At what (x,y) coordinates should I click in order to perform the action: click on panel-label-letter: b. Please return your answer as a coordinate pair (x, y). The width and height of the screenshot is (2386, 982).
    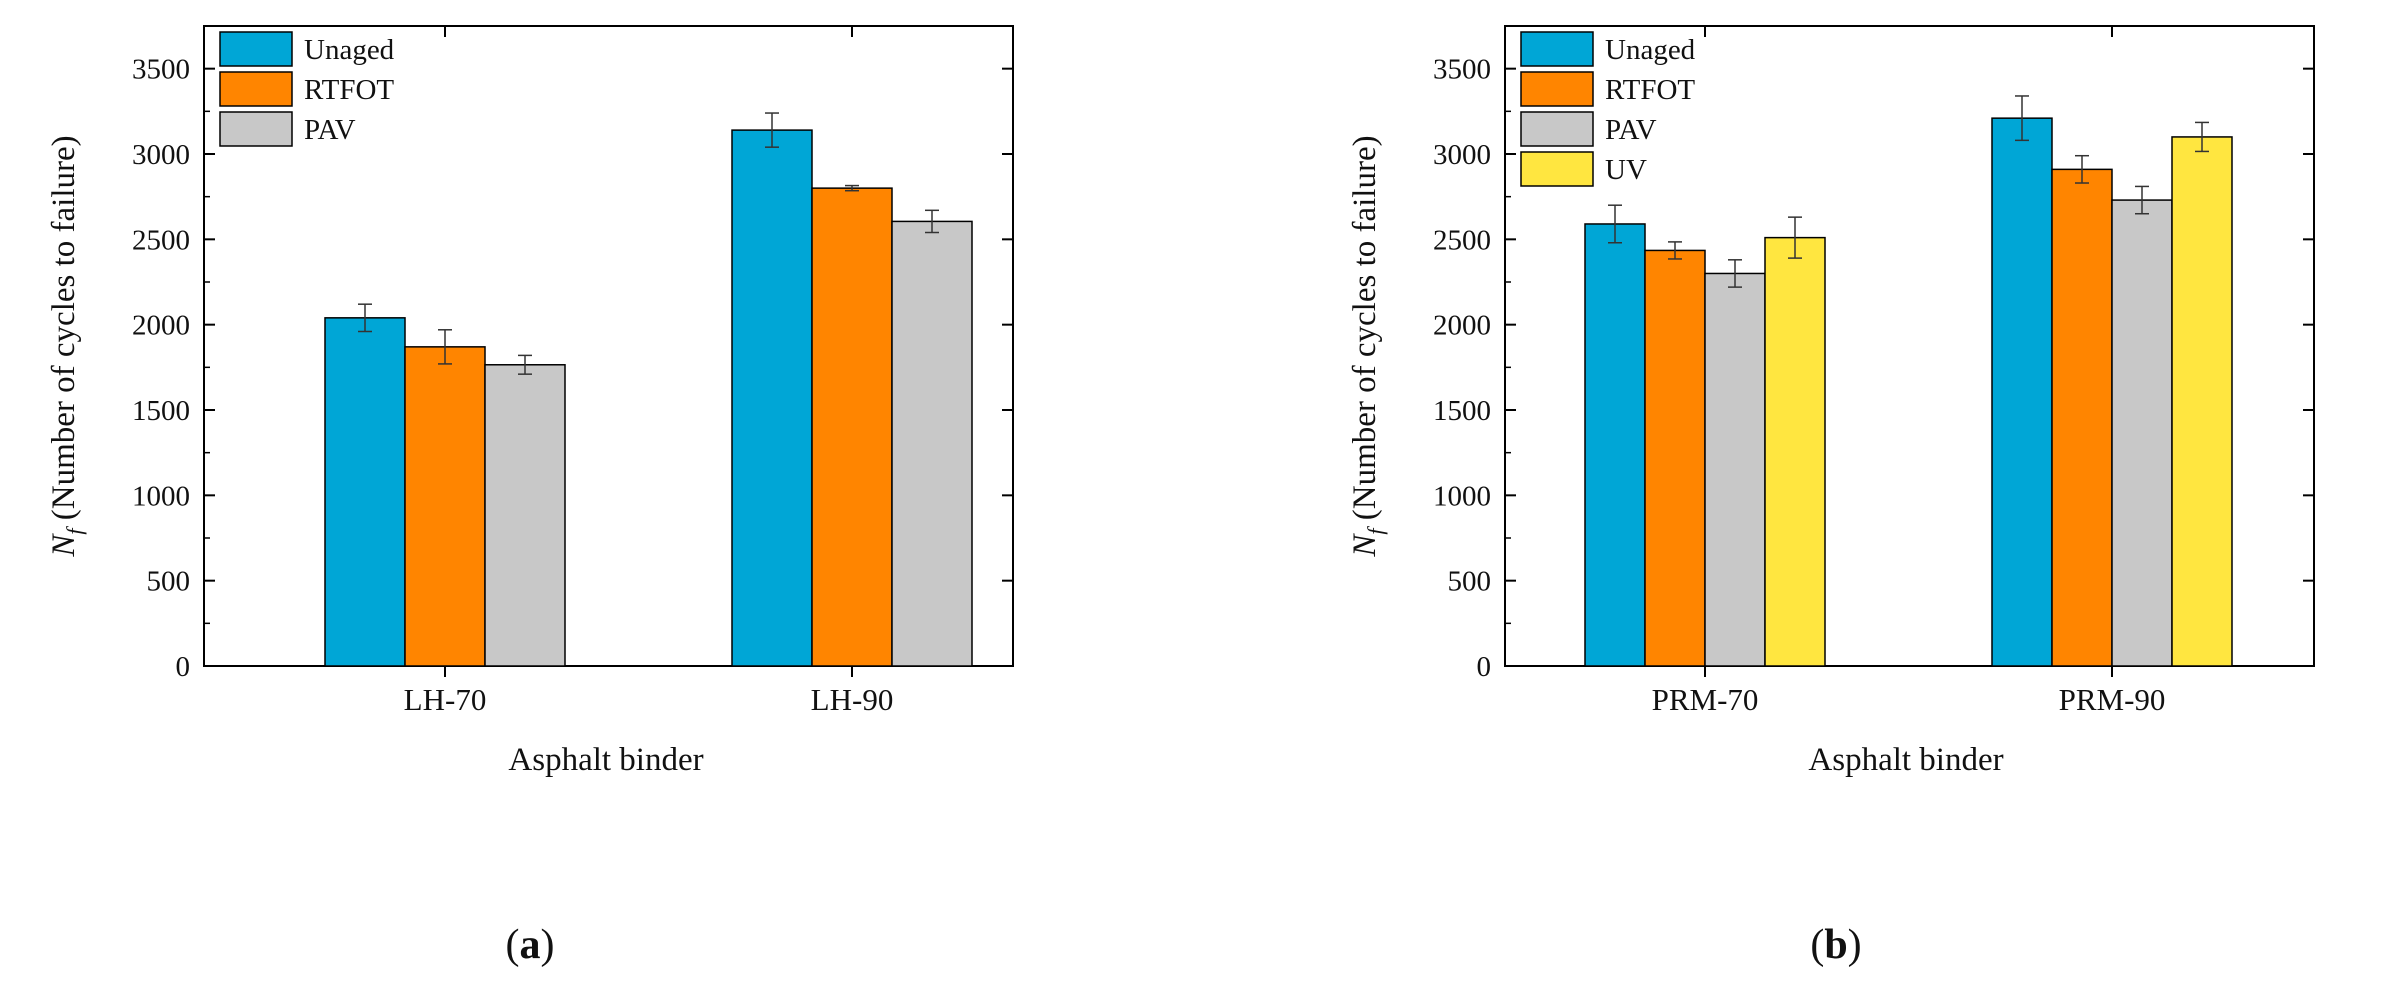
    Looking at the image, I should click on (1835, 945).